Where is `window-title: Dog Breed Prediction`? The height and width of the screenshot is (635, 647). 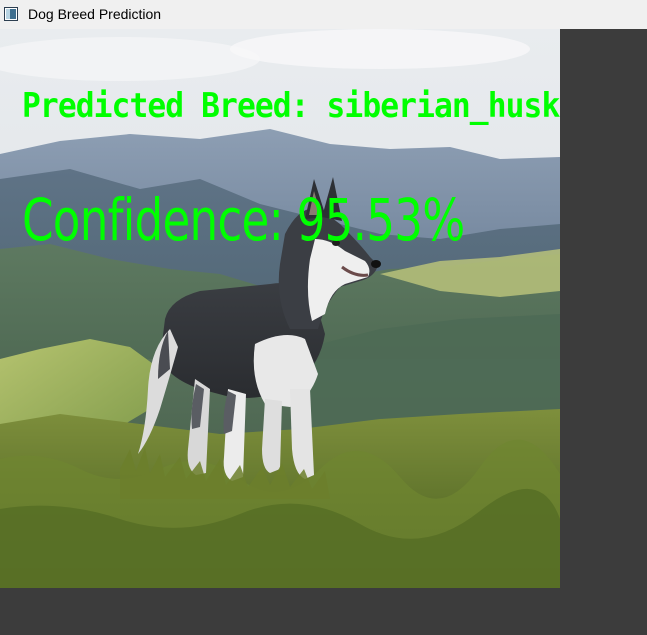 window-title: Dog Breed Prediction is located at coordinates (95, 14).